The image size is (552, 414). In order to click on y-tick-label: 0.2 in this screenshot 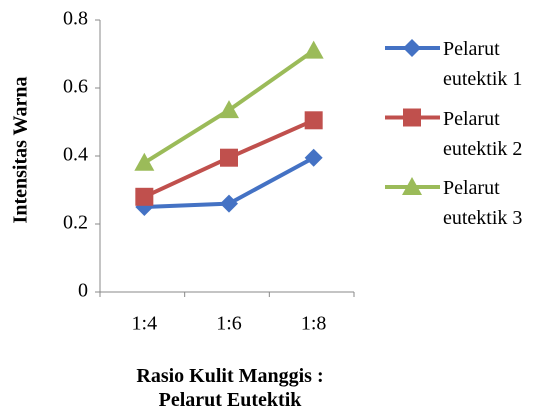, I will do `click(75, 223)`.